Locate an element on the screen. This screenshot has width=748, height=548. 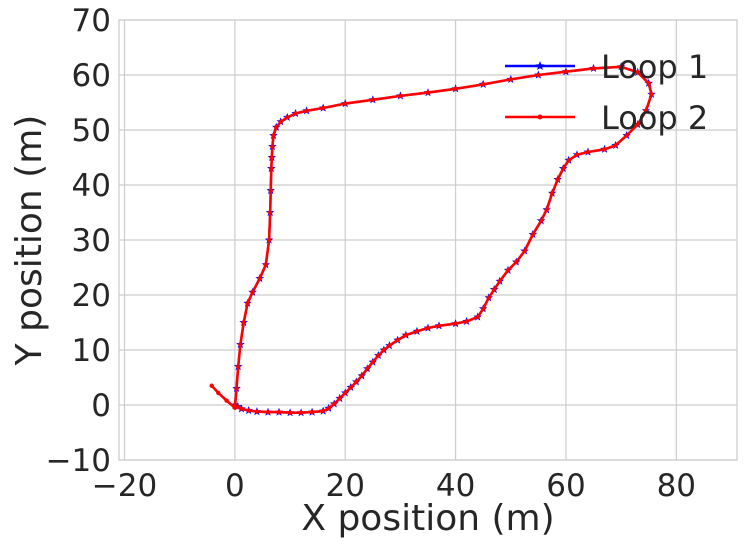
y-tick-label: 20 is located at coordinates (91, 296).